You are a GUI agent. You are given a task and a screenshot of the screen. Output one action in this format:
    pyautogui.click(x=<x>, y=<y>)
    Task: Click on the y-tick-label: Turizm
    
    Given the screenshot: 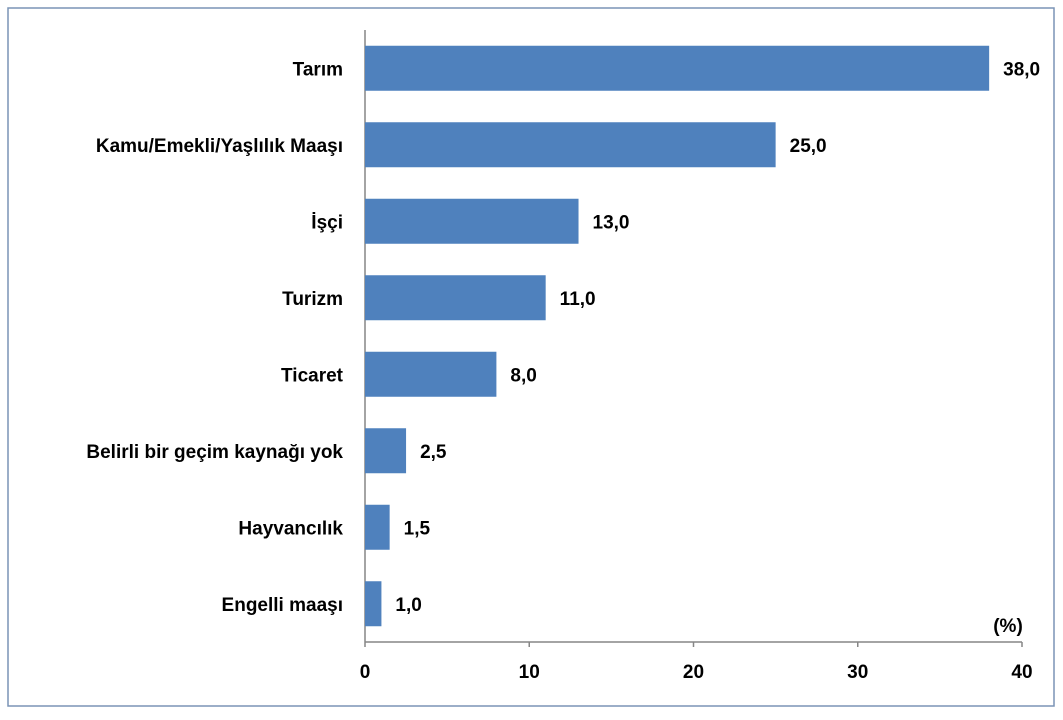 What is the action you would take?
    pyautogui.click(x=312, y=299)
    